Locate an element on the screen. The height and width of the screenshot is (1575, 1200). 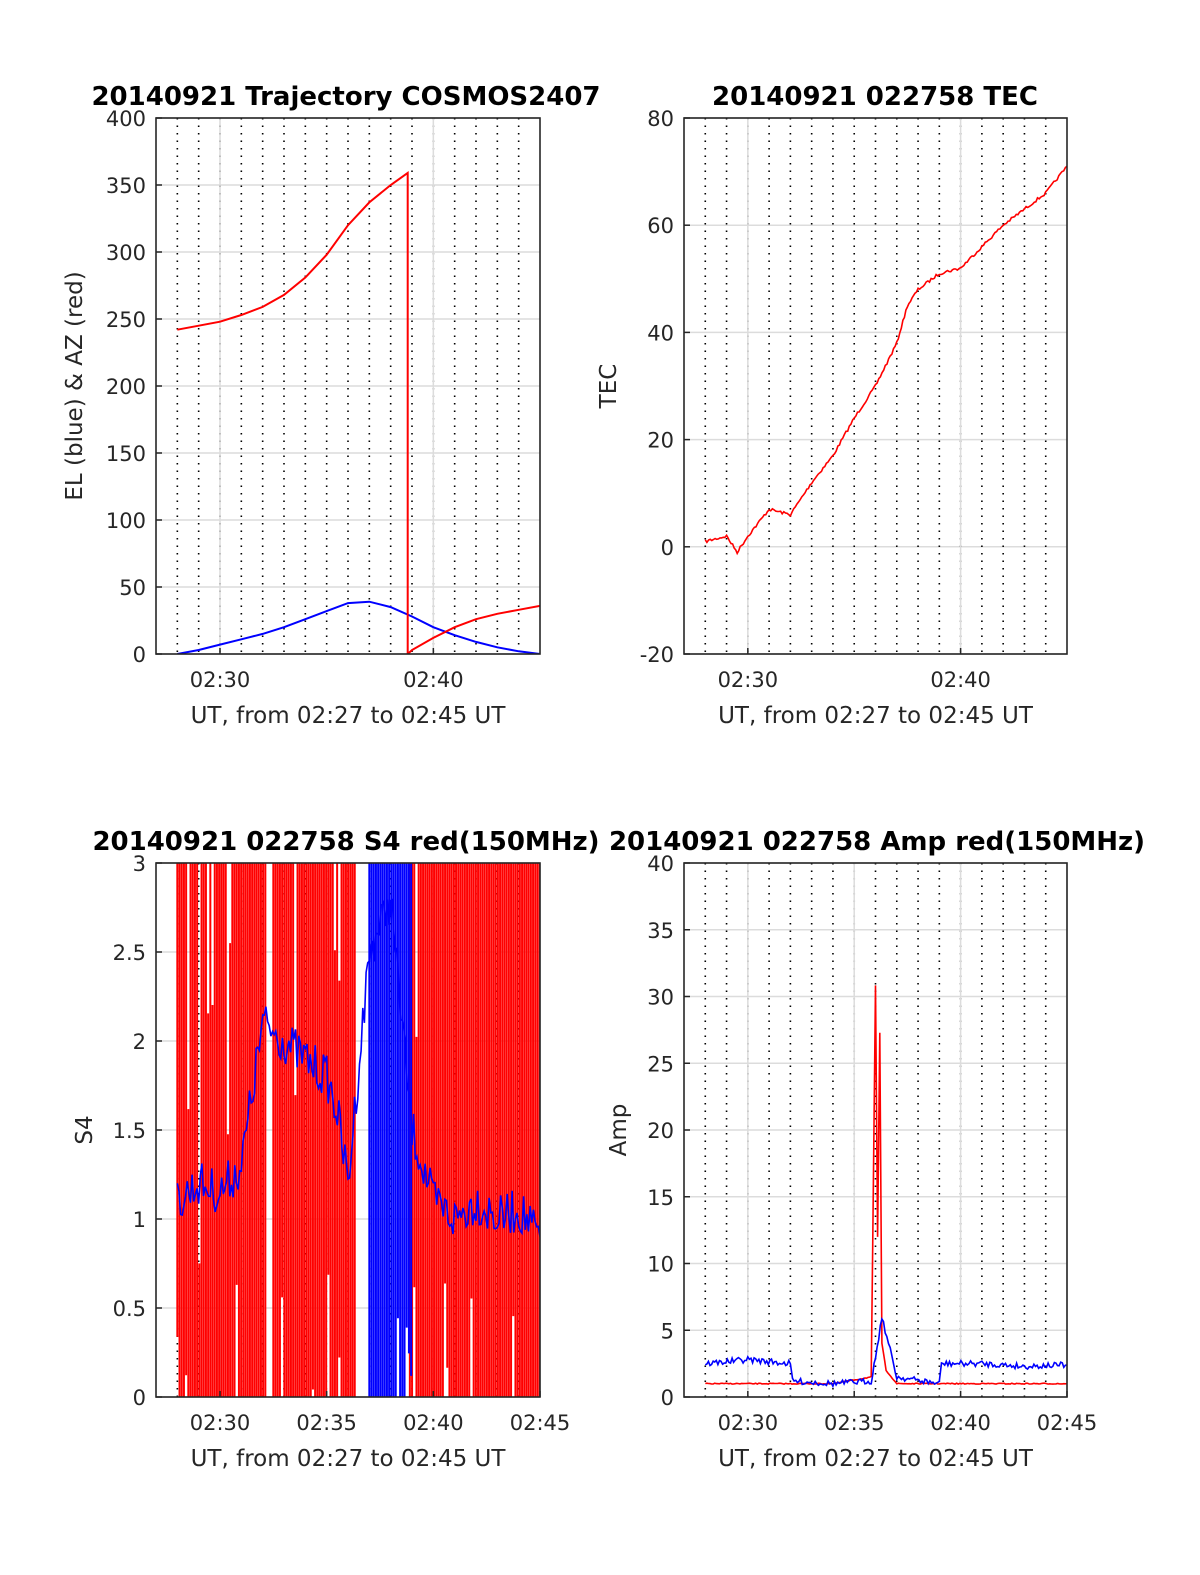
y-tick-label: 300 is located at coordinates (126, 253).